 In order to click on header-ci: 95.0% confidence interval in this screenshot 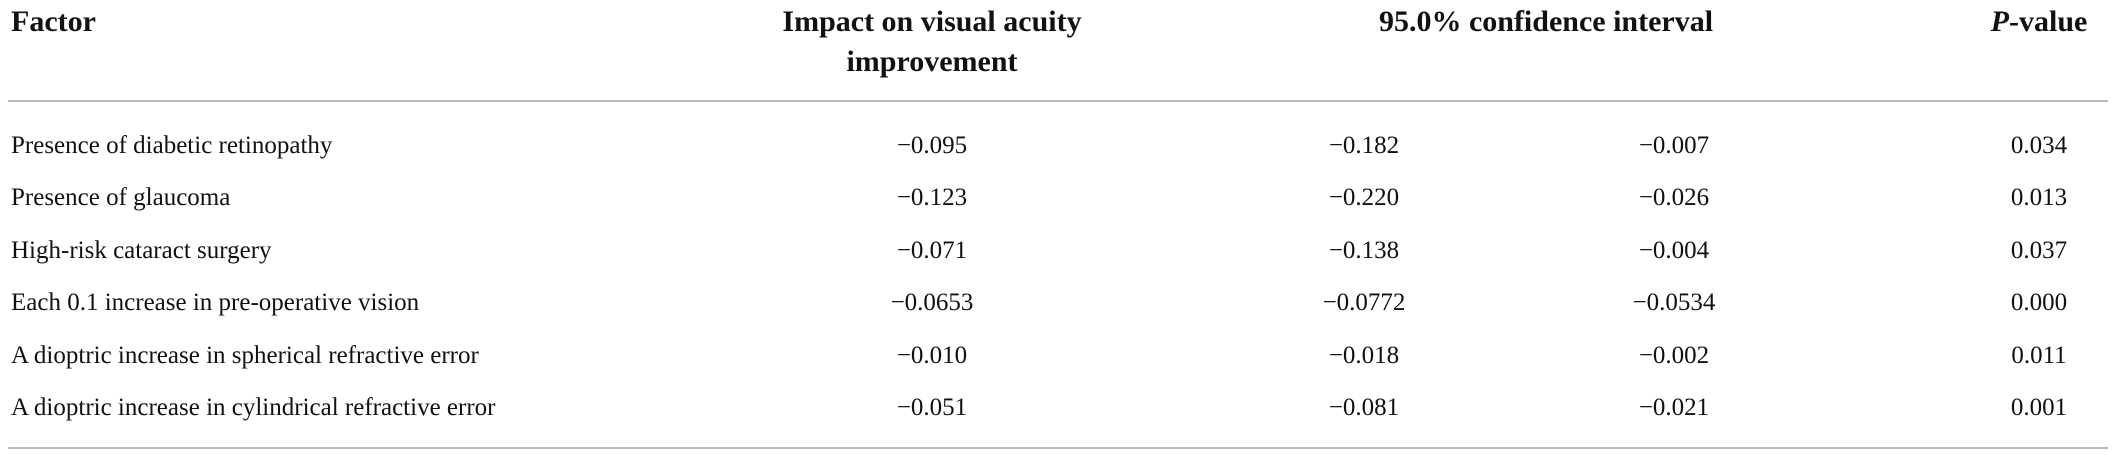, I will do `click(1546, 21)`.